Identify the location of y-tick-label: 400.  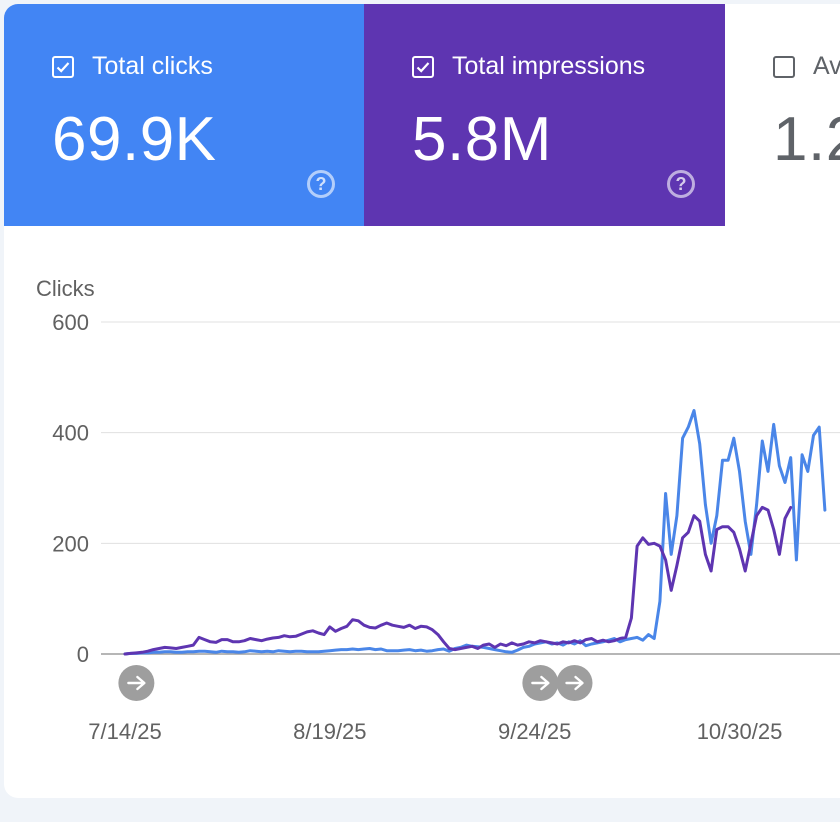
(70, 433).